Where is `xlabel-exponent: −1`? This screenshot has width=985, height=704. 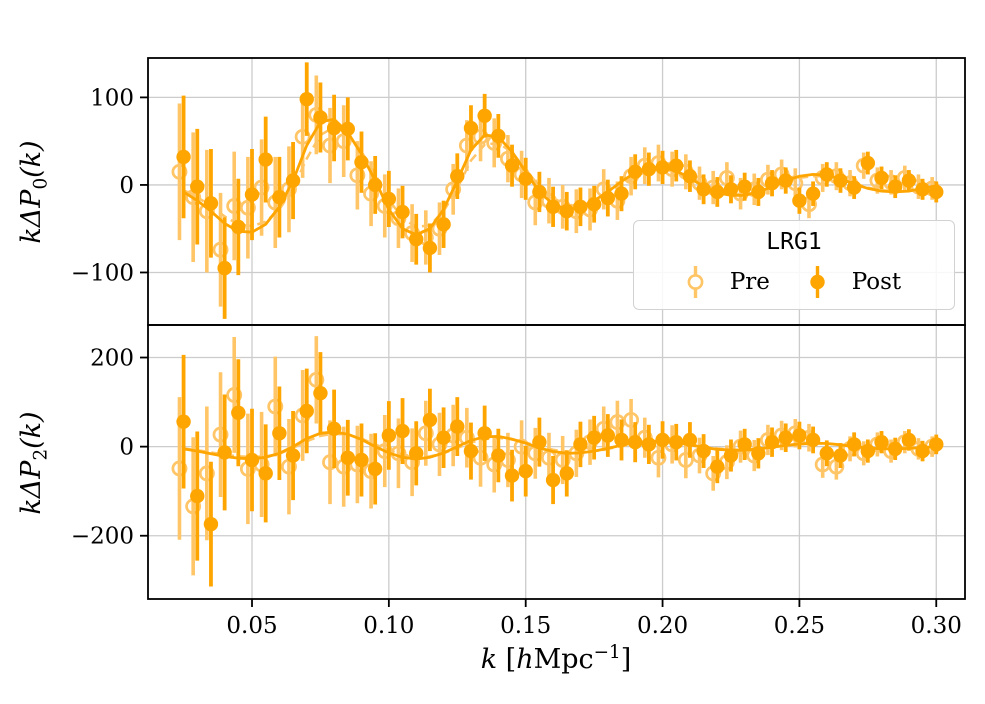
xlabel-exponent: −1 is located at coordinates (607, 652).